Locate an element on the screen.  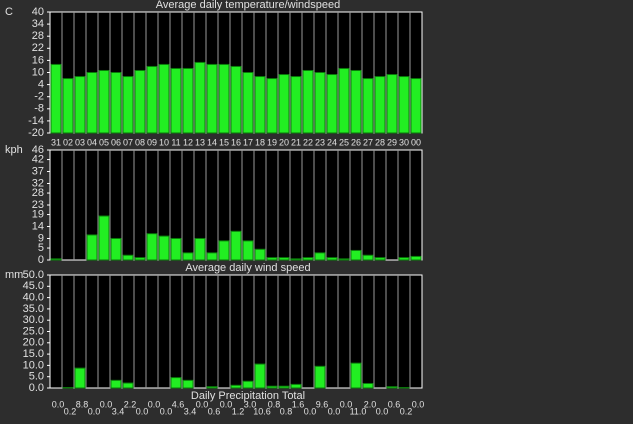
y-axis-label: kph is located at coordinates (14, 150).